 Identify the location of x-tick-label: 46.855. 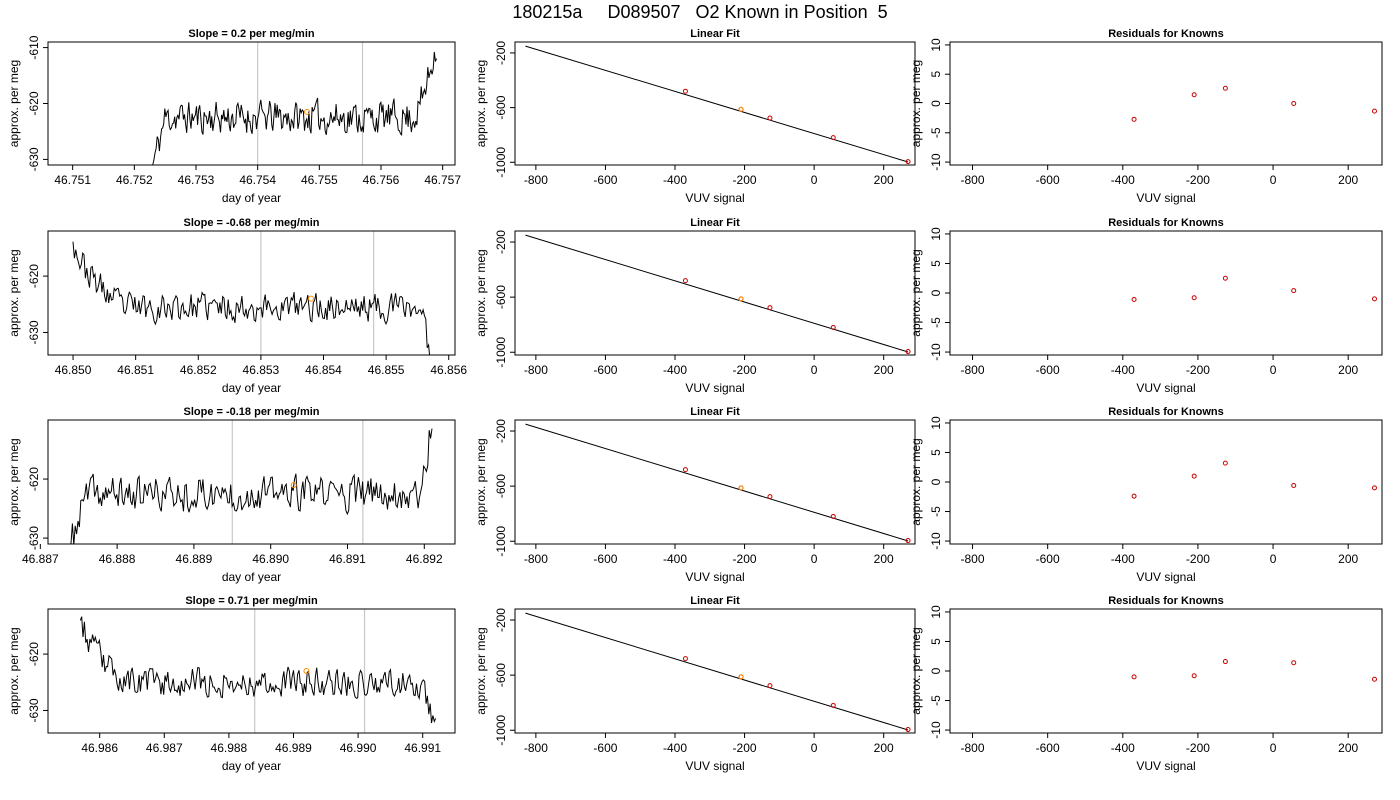
(386, 370).